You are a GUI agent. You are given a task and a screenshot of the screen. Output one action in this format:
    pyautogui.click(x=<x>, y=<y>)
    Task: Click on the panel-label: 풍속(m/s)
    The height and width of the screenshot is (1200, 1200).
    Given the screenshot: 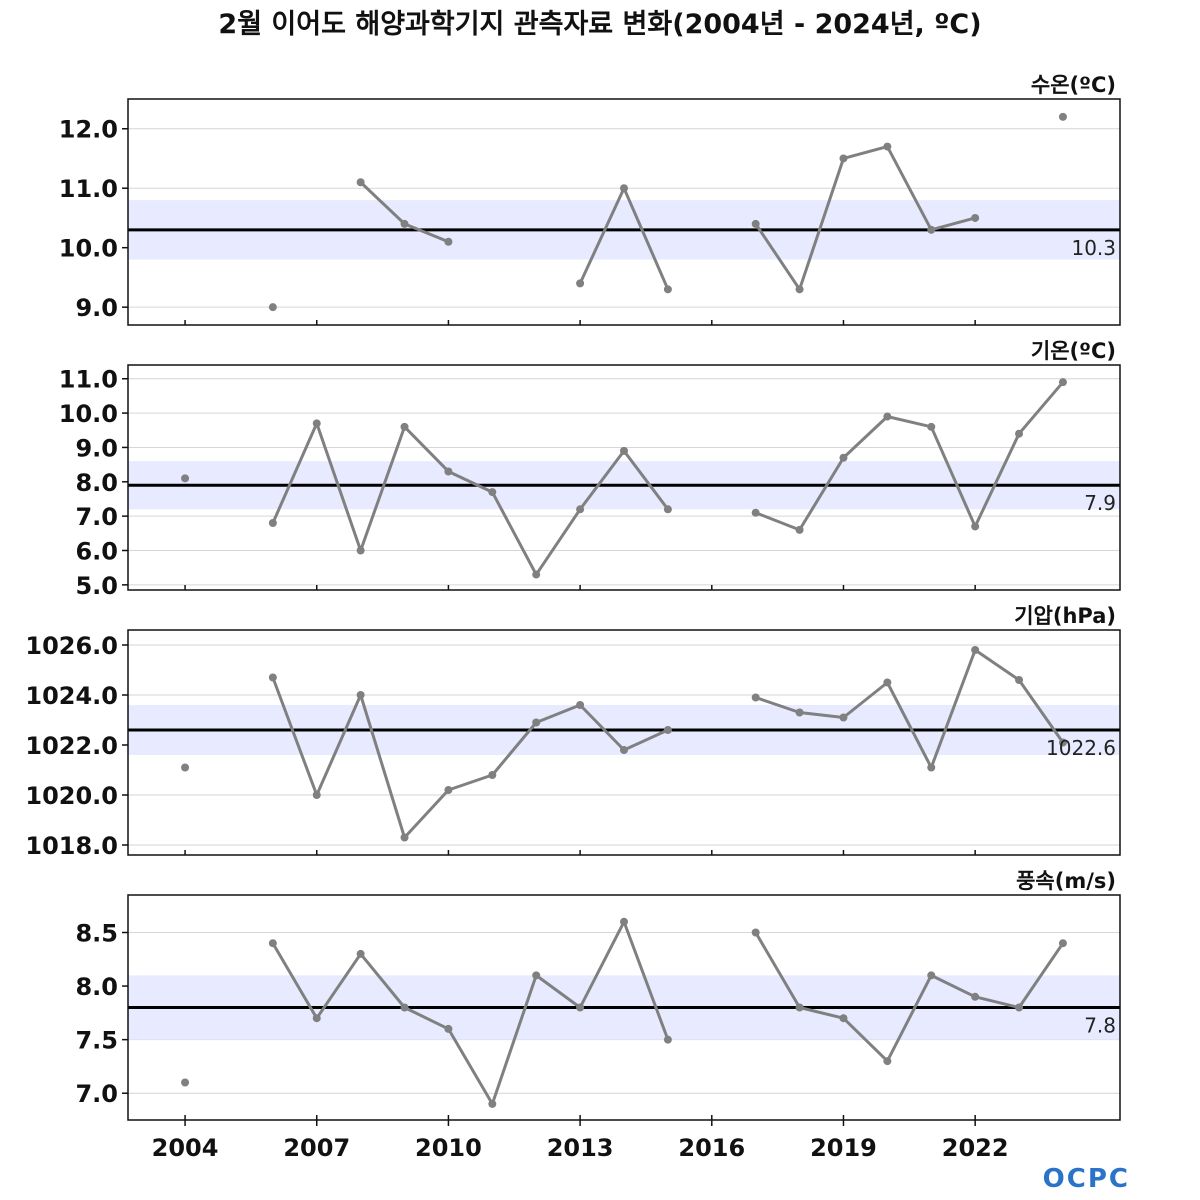 What is the action you would take?
    pyautogui.click(x=1066, y=881)
    